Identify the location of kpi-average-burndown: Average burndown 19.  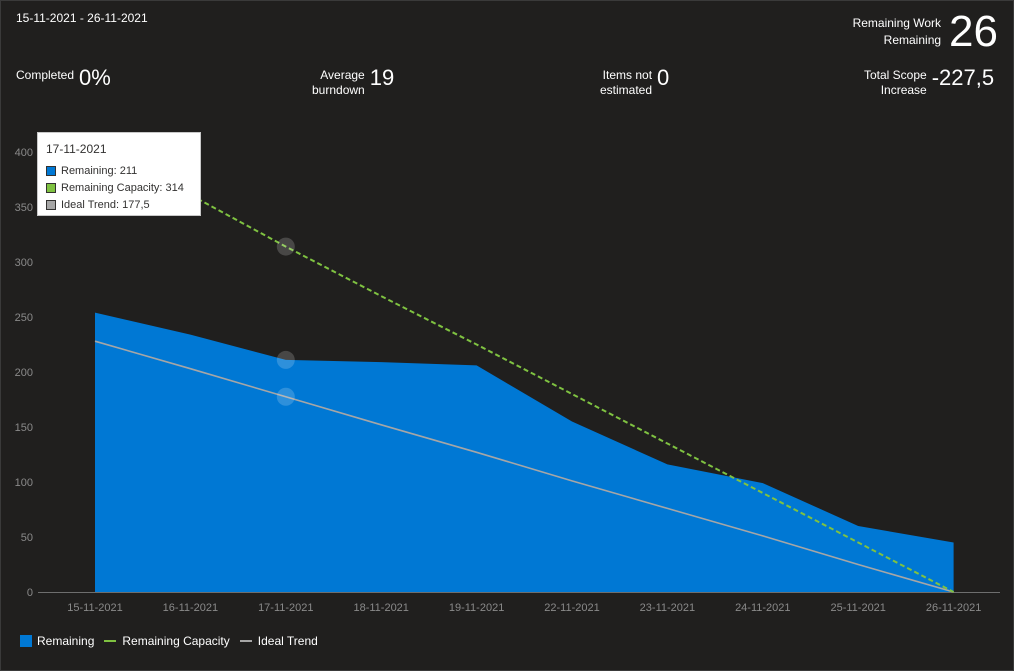
(353, 82).